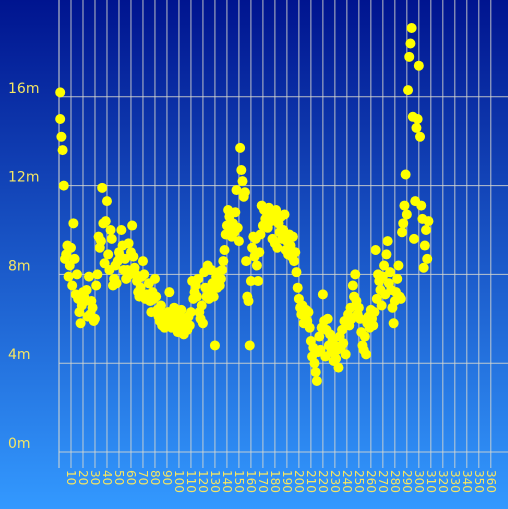  What do you see at coordinates (491, 481) in the screenshot?
I see `x-tick-label: 360` at bounding box center [491, 481].